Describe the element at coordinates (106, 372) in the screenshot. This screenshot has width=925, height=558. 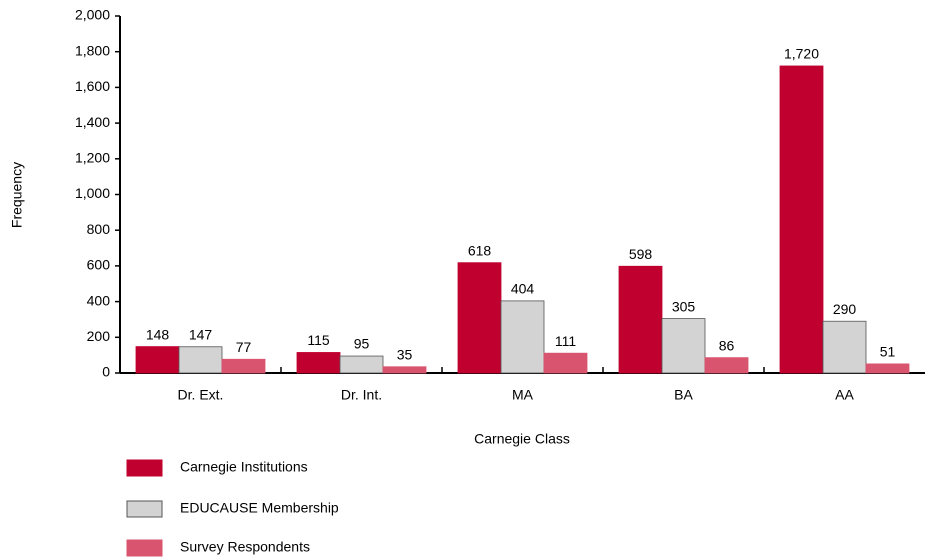
I see `y-tick-label: 0` at that location.